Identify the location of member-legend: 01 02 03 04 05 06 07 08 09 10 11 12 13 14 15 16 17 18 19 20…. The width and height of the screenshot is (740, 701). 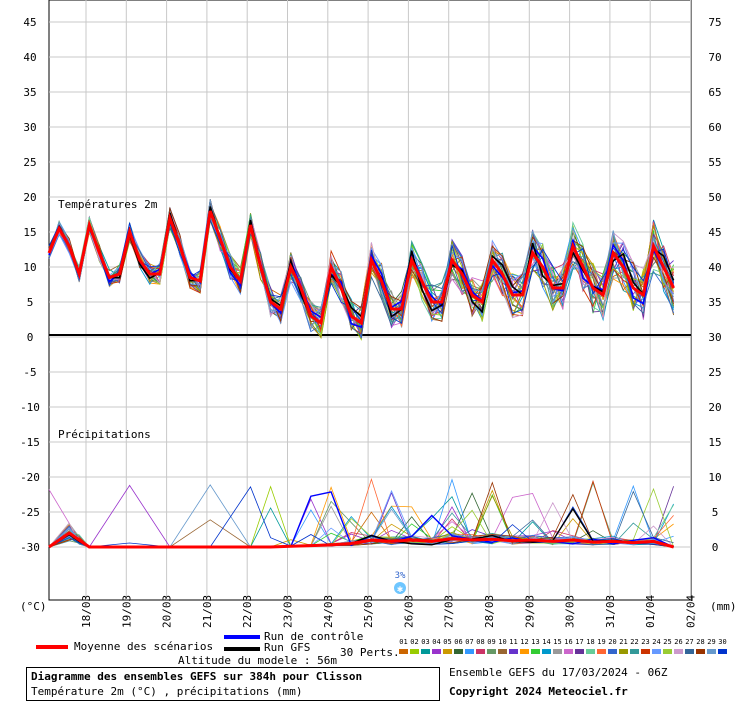
(564, 649).